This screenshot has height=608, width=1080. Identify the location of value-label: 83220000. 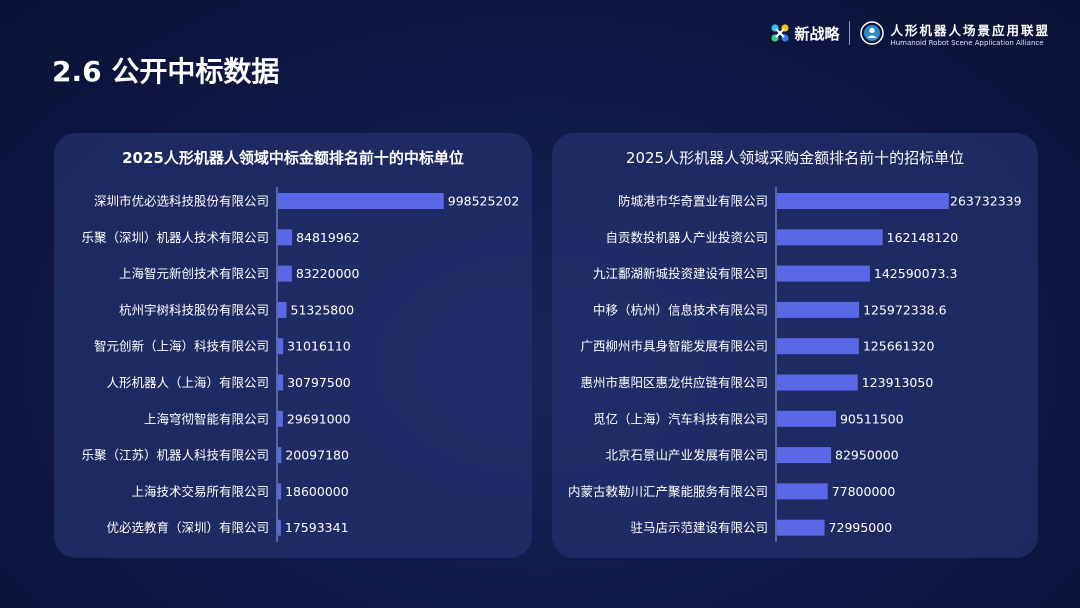
(328, 273).